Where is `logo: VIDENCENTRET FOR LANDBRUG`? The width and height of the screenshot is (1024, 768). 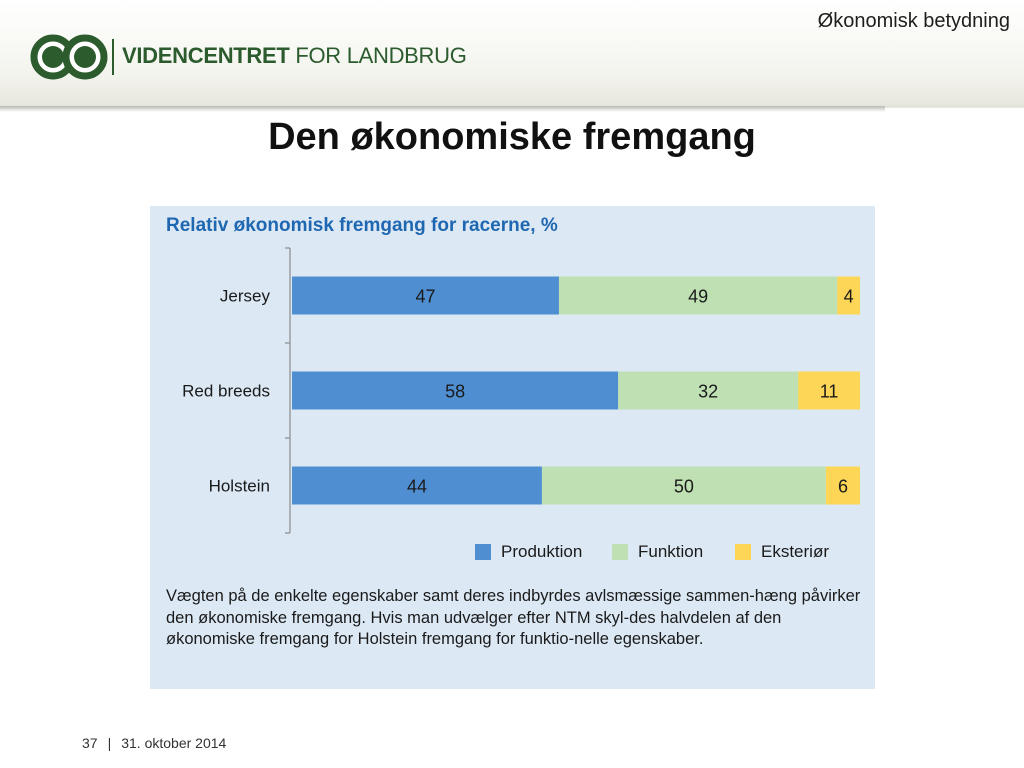
logo: VIDENCENTRET FOR LANDBRUG is located at coordinates (248, 57).